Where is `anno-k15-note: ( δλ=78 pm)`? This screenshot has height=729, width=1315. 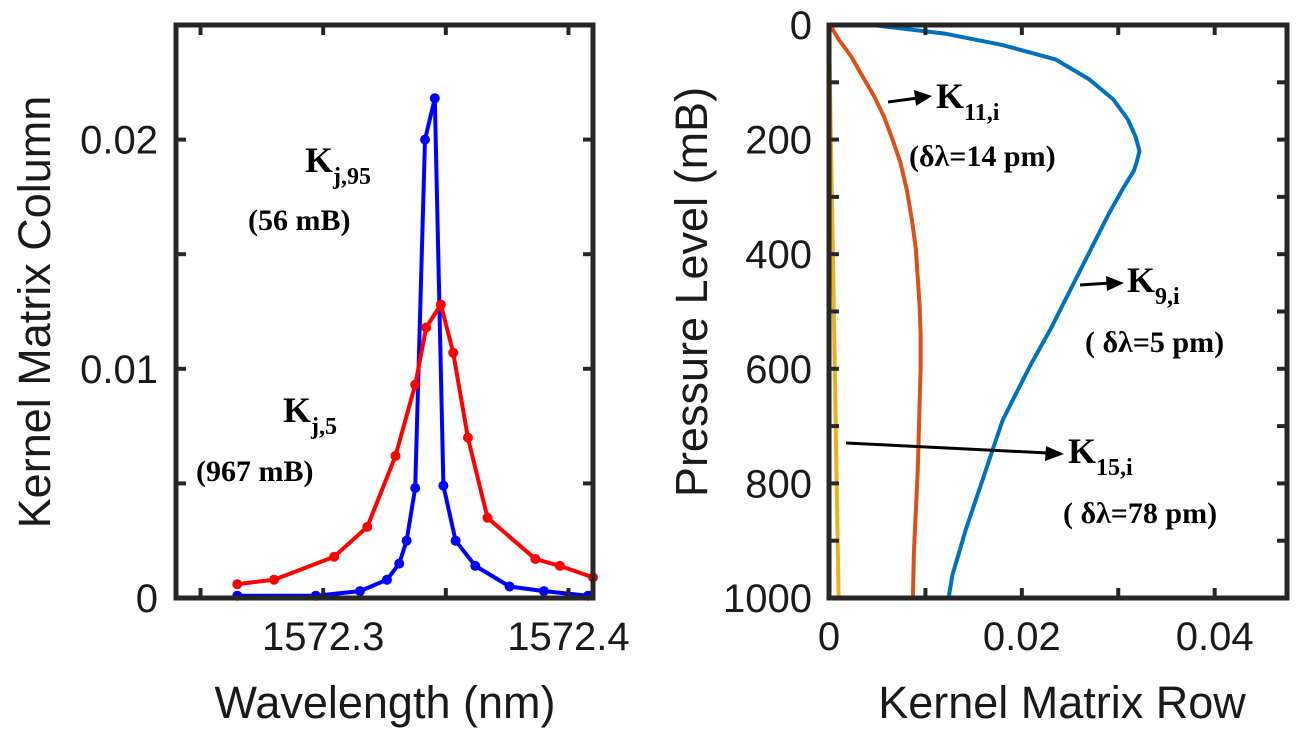
anno-k15-note: ( δλ=78 pm) is located at coordinates (1140, 513).